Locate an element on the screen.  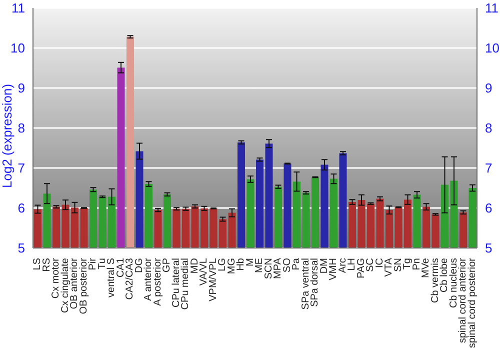
x-tick-label: spinal cord anterior is located at coordinates (463, 300).